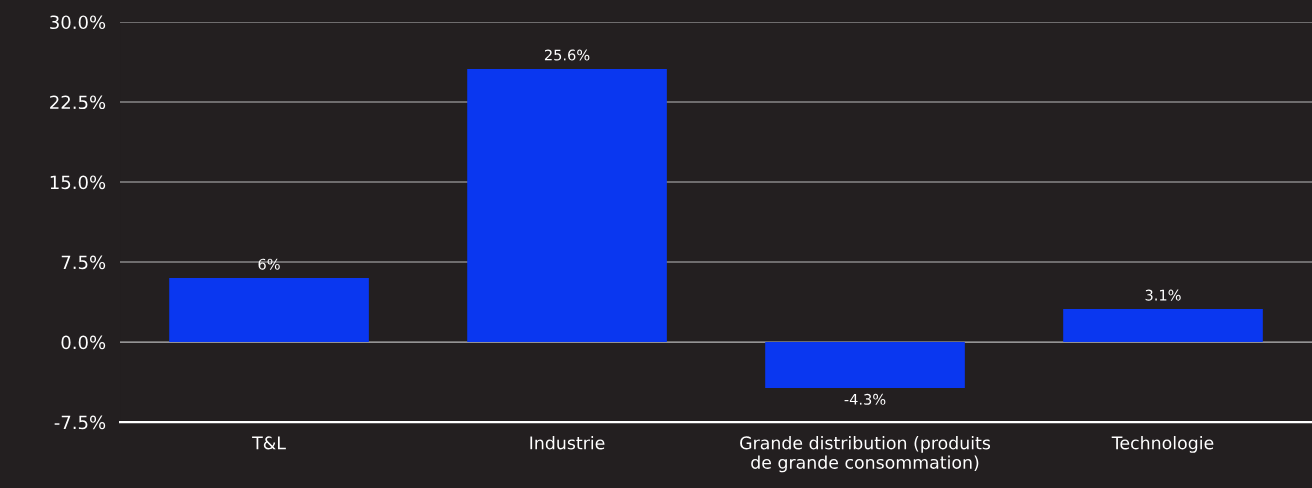 The image size is (1312, 488). I want to click on x-tick-label: T&L, so click(269, 443).